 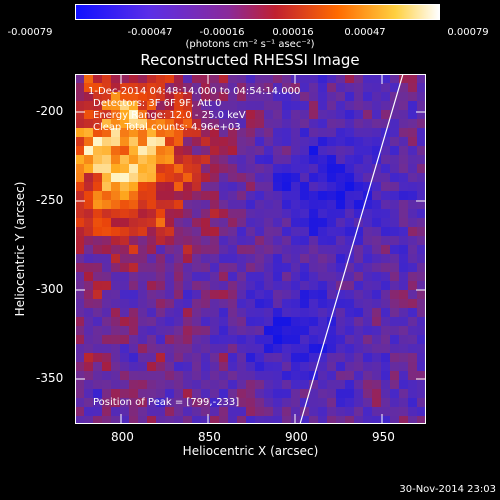 What do you see at coordinates (351, 249) in the screenshot?
I see `solar-limb-line` at bounding box center [351, 249].